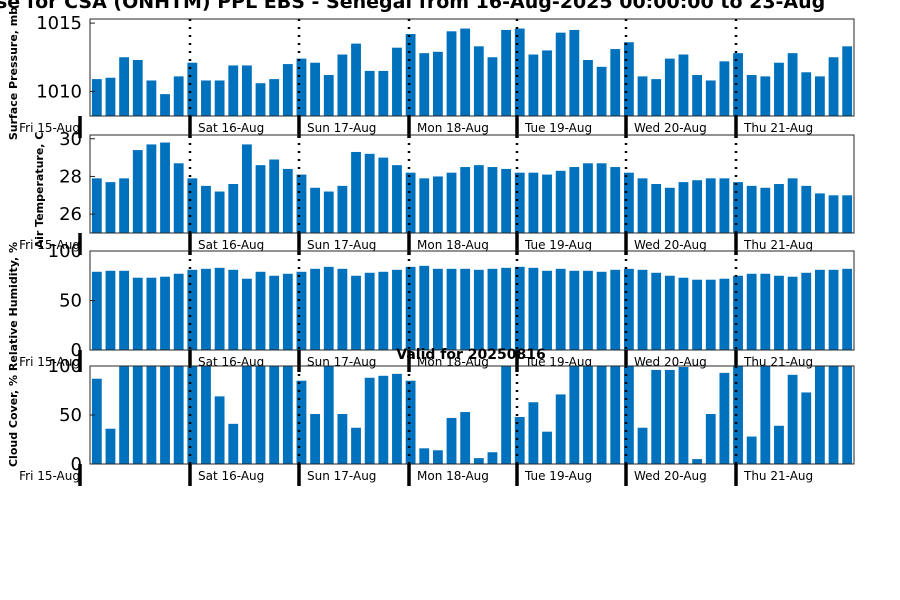 Image resolution: width=900 pixels, height=600 pixels. Describe the element at coordinates (70, 176) in the screenshot. I see `y-tick-label: 28` at that location.